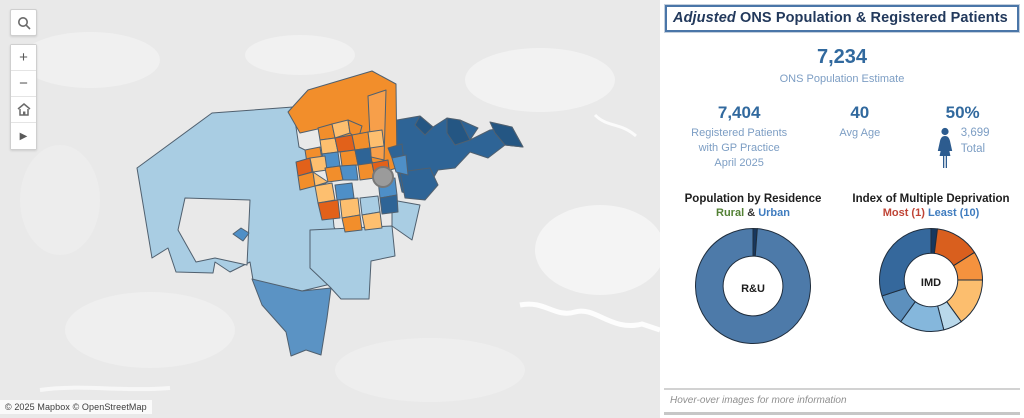 Image resolution: width=1024 pixels, height=418 pixels. I want to click on zoom-out-button: −, so click(23, 84).